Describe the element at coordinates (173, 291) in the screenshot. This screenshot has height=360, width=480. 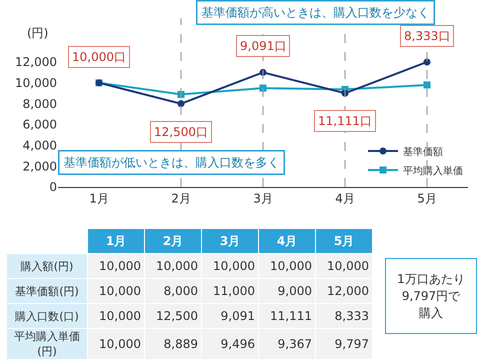
I see `data-label: 8,000` at that location.